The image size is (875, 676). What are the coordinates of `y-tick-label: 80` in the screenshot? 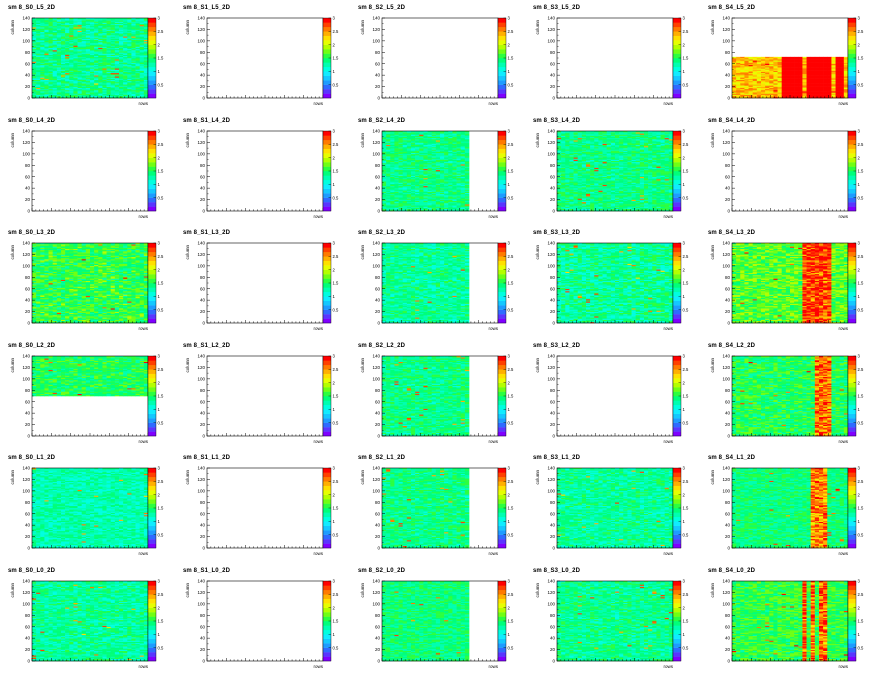 It's located at (378, 52).